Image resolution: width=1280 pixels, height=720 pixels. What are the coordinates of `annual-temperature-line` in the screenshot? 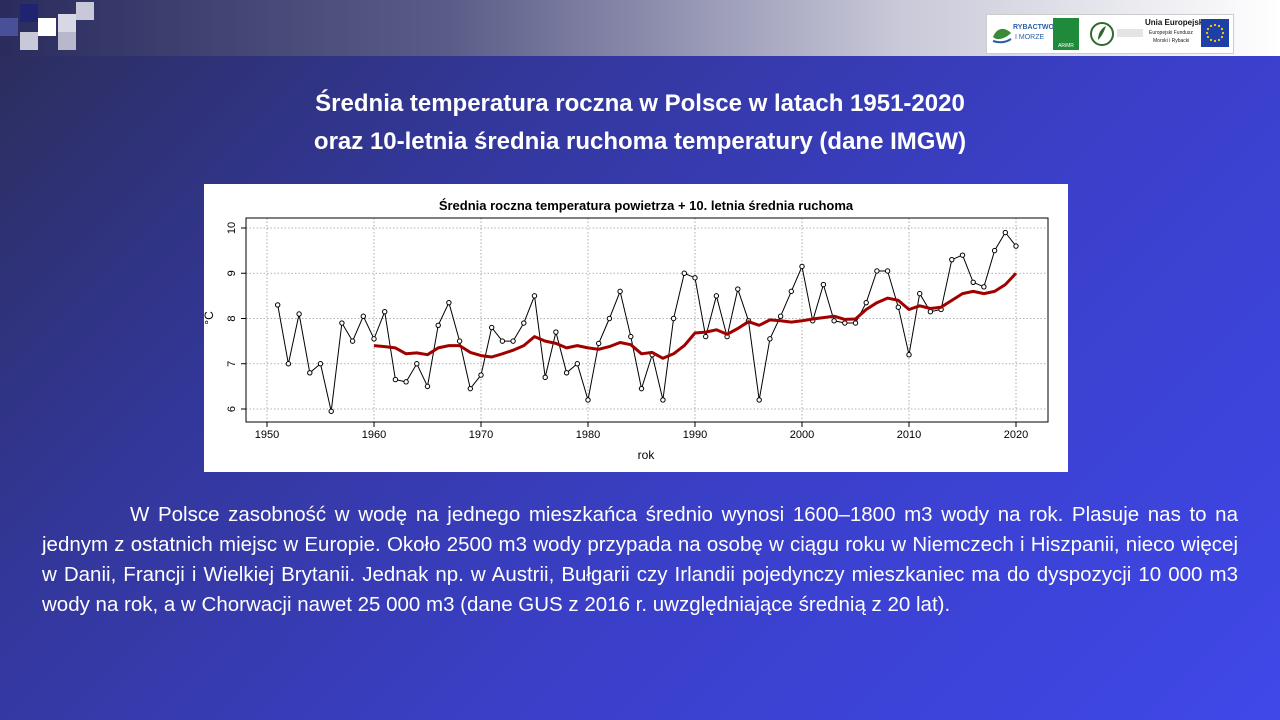 It's located at (647, 321).